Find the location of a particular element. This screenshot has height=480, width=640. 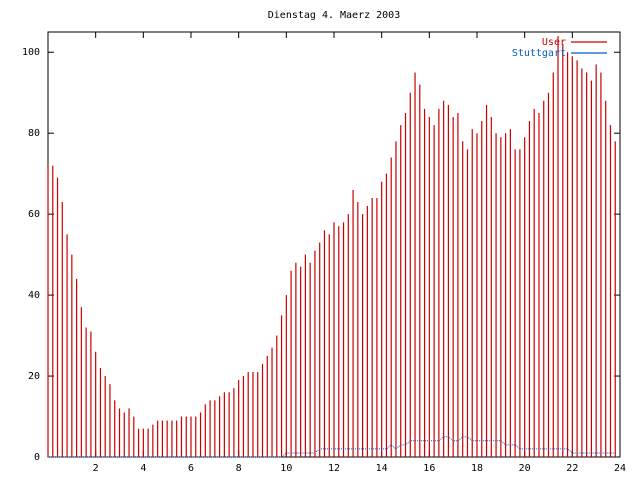

x-tick-label: 4 is located at coordinates (143, 468).